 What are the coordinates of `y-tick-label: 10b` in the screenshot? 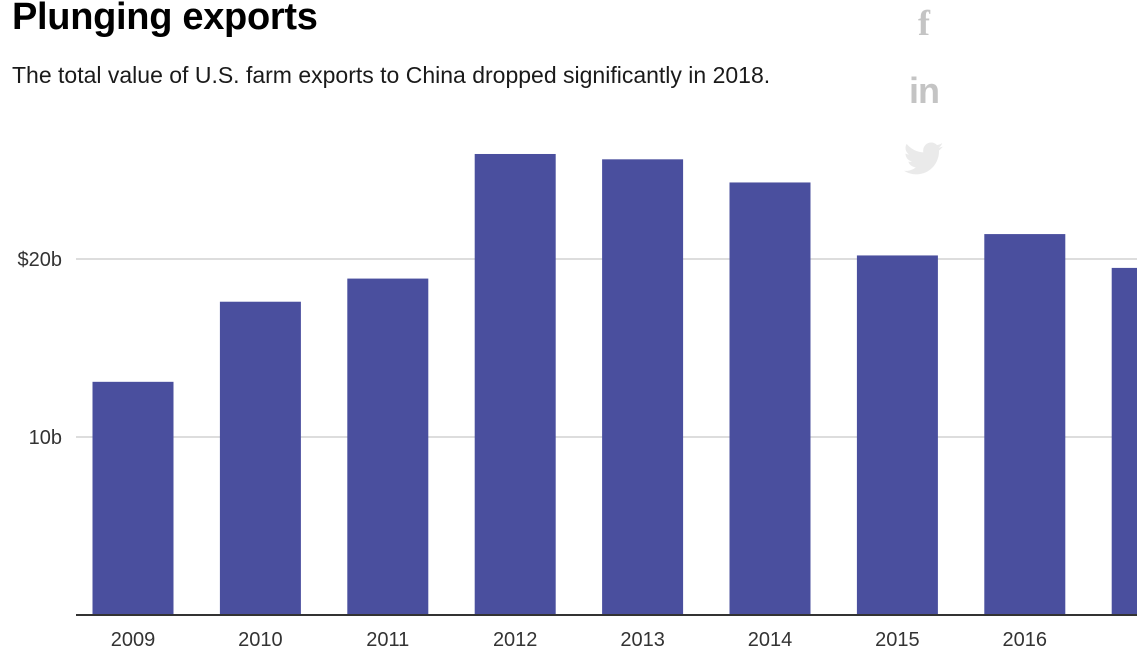 It's located at (45, 438).